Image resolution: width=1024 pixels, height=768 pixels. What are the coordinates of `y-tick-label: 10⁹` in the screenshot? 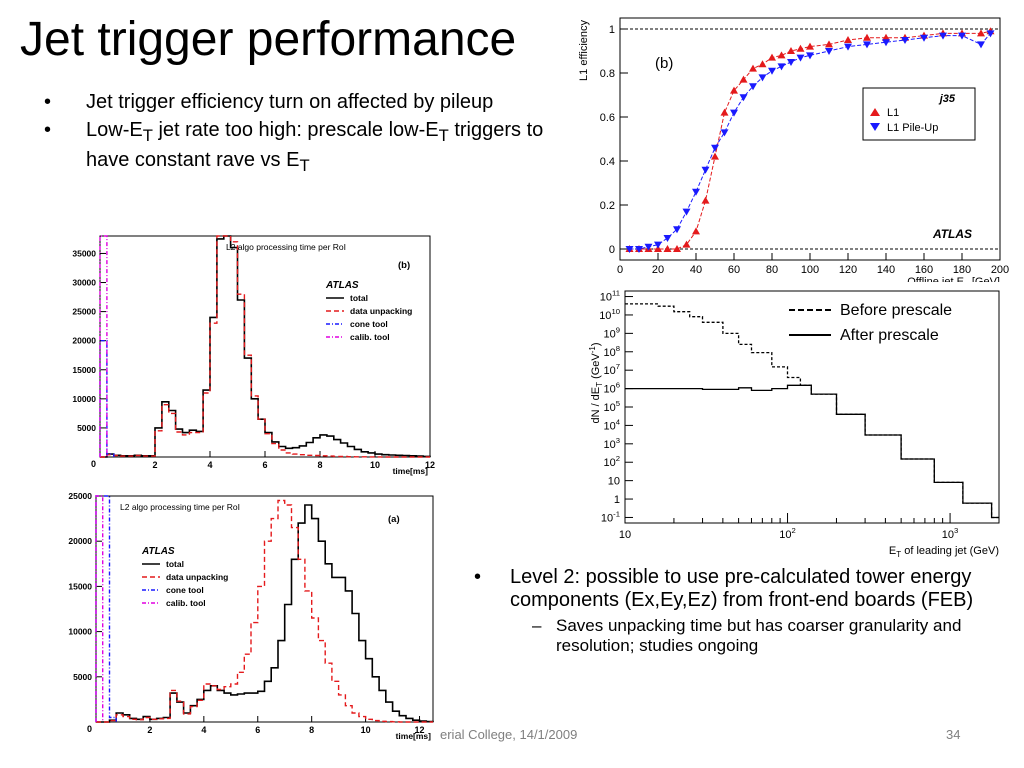 It's located at (611, 332).